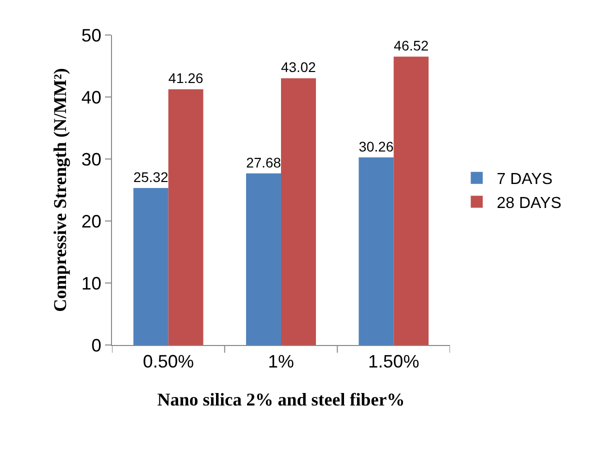 Image resolution: width=612 pixels, height=457 pixels. I want to click on data-label: 43.02, so click(298, 67).